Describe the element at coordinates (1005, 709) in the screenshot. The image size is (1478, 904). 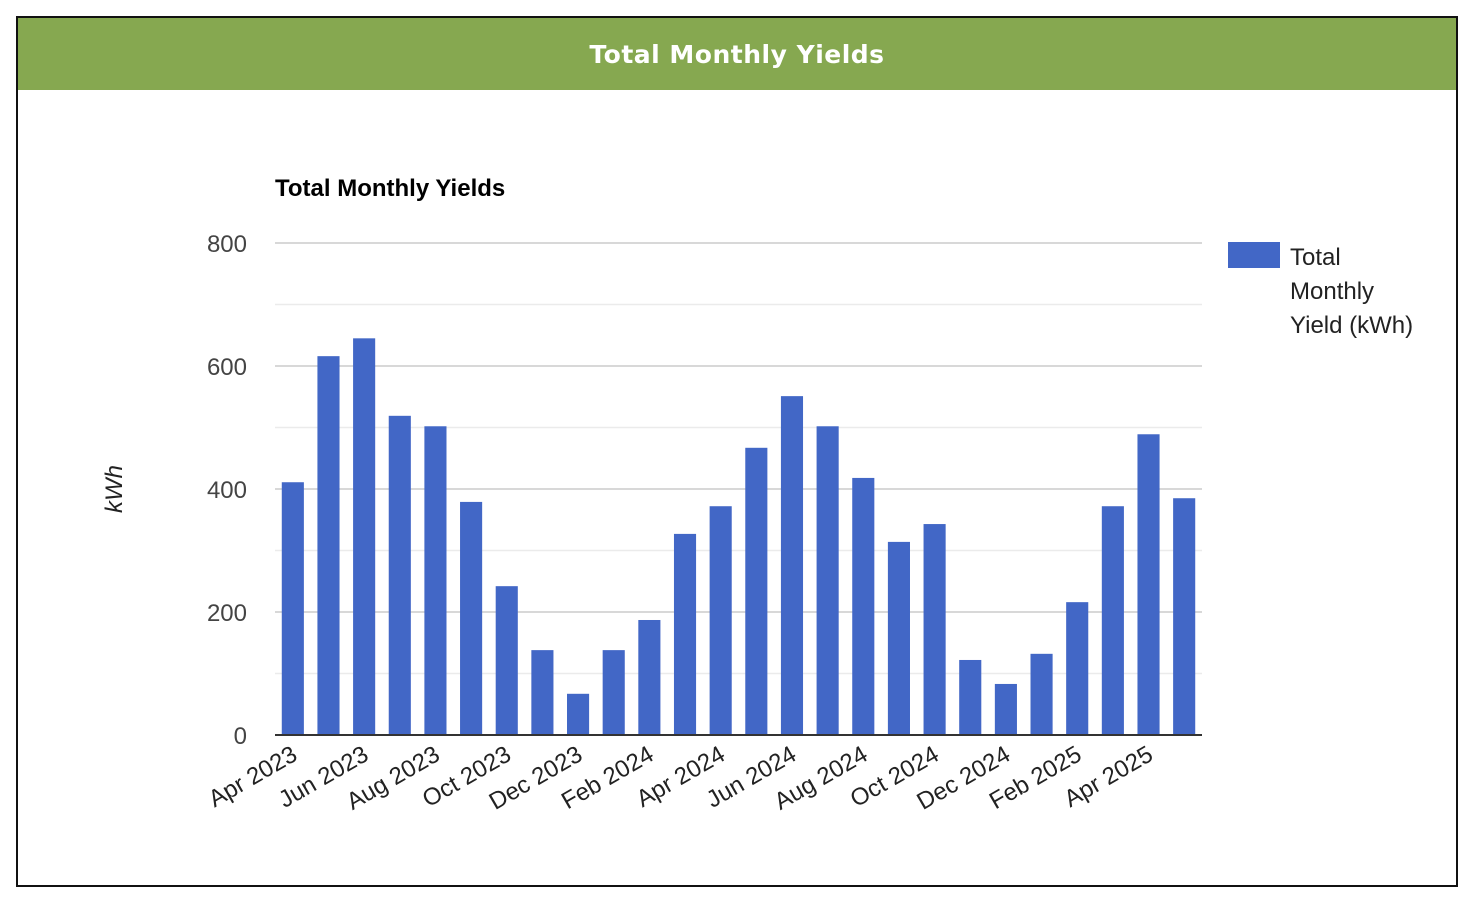
I see `bar-dec-2024` at that location.